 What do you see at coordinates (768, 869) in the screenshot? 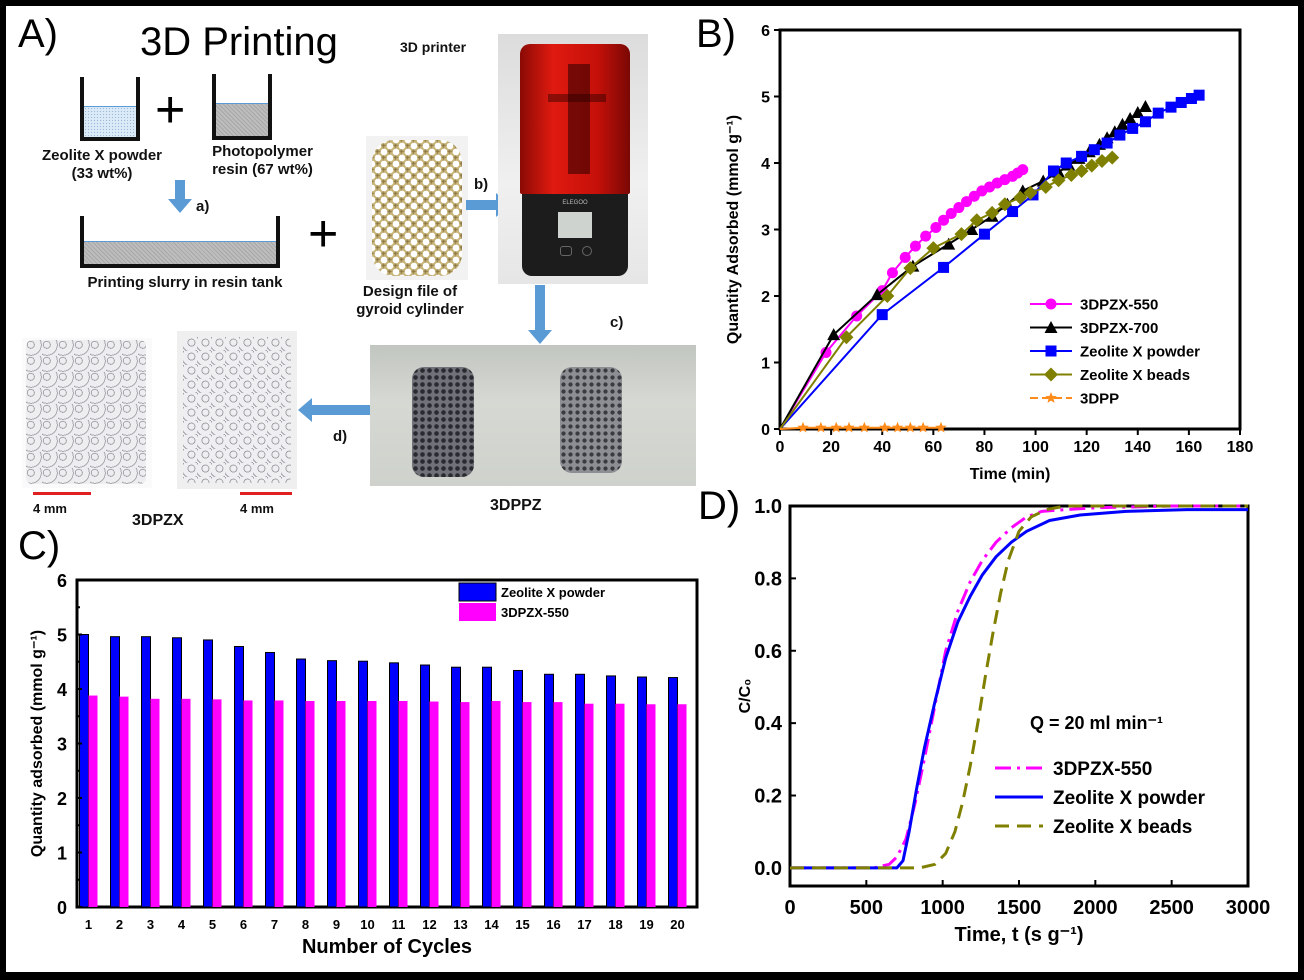
I see `chart-d-y-tick-label: 0.0` at bounding box center [768, 869].